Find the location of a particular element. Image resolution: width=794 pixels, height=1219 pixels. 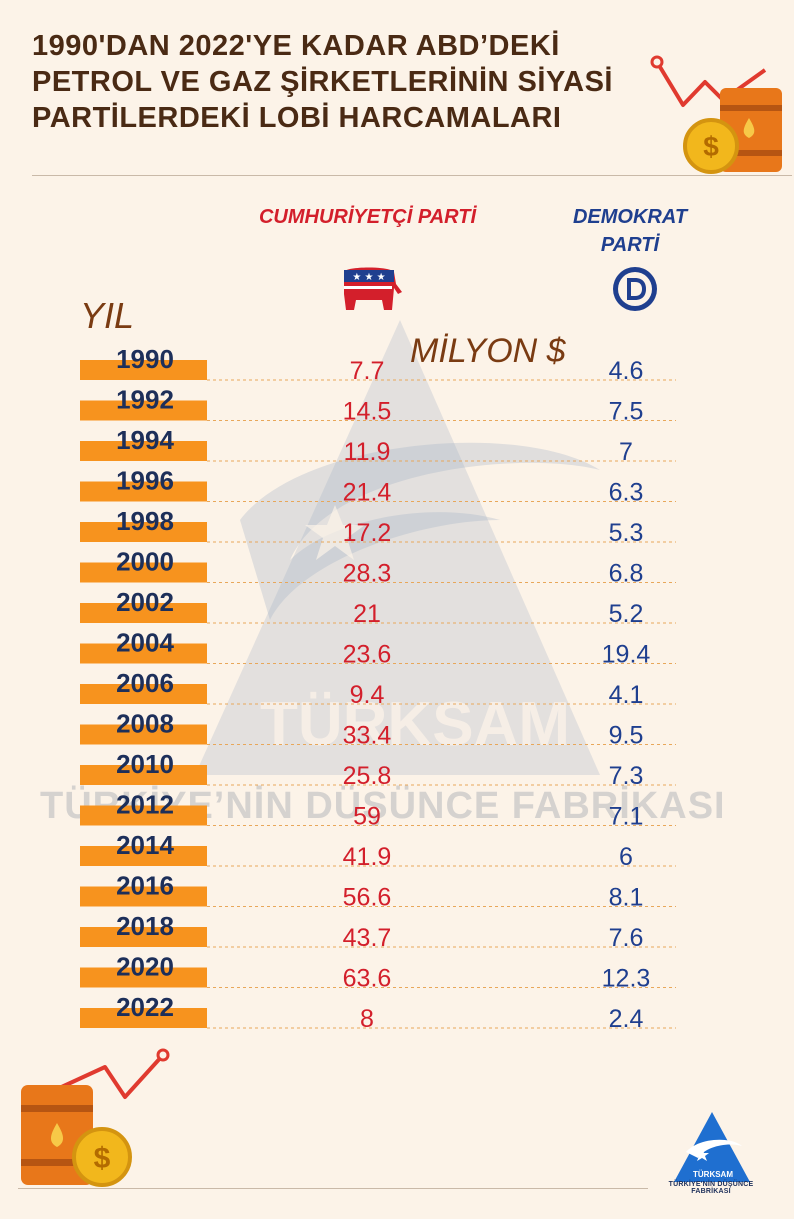

top-illustration: $ is located at coordinates (716, 114).